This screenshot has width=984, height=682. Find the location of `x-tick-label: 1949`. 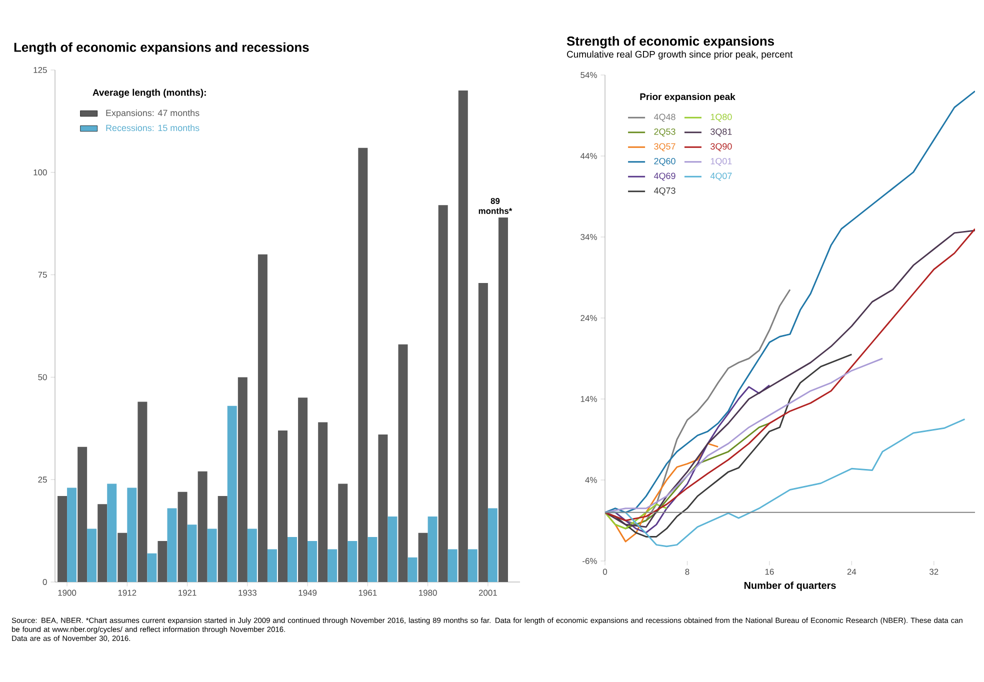

x-tick-label: 1949 is located at coordinates (307, 593).